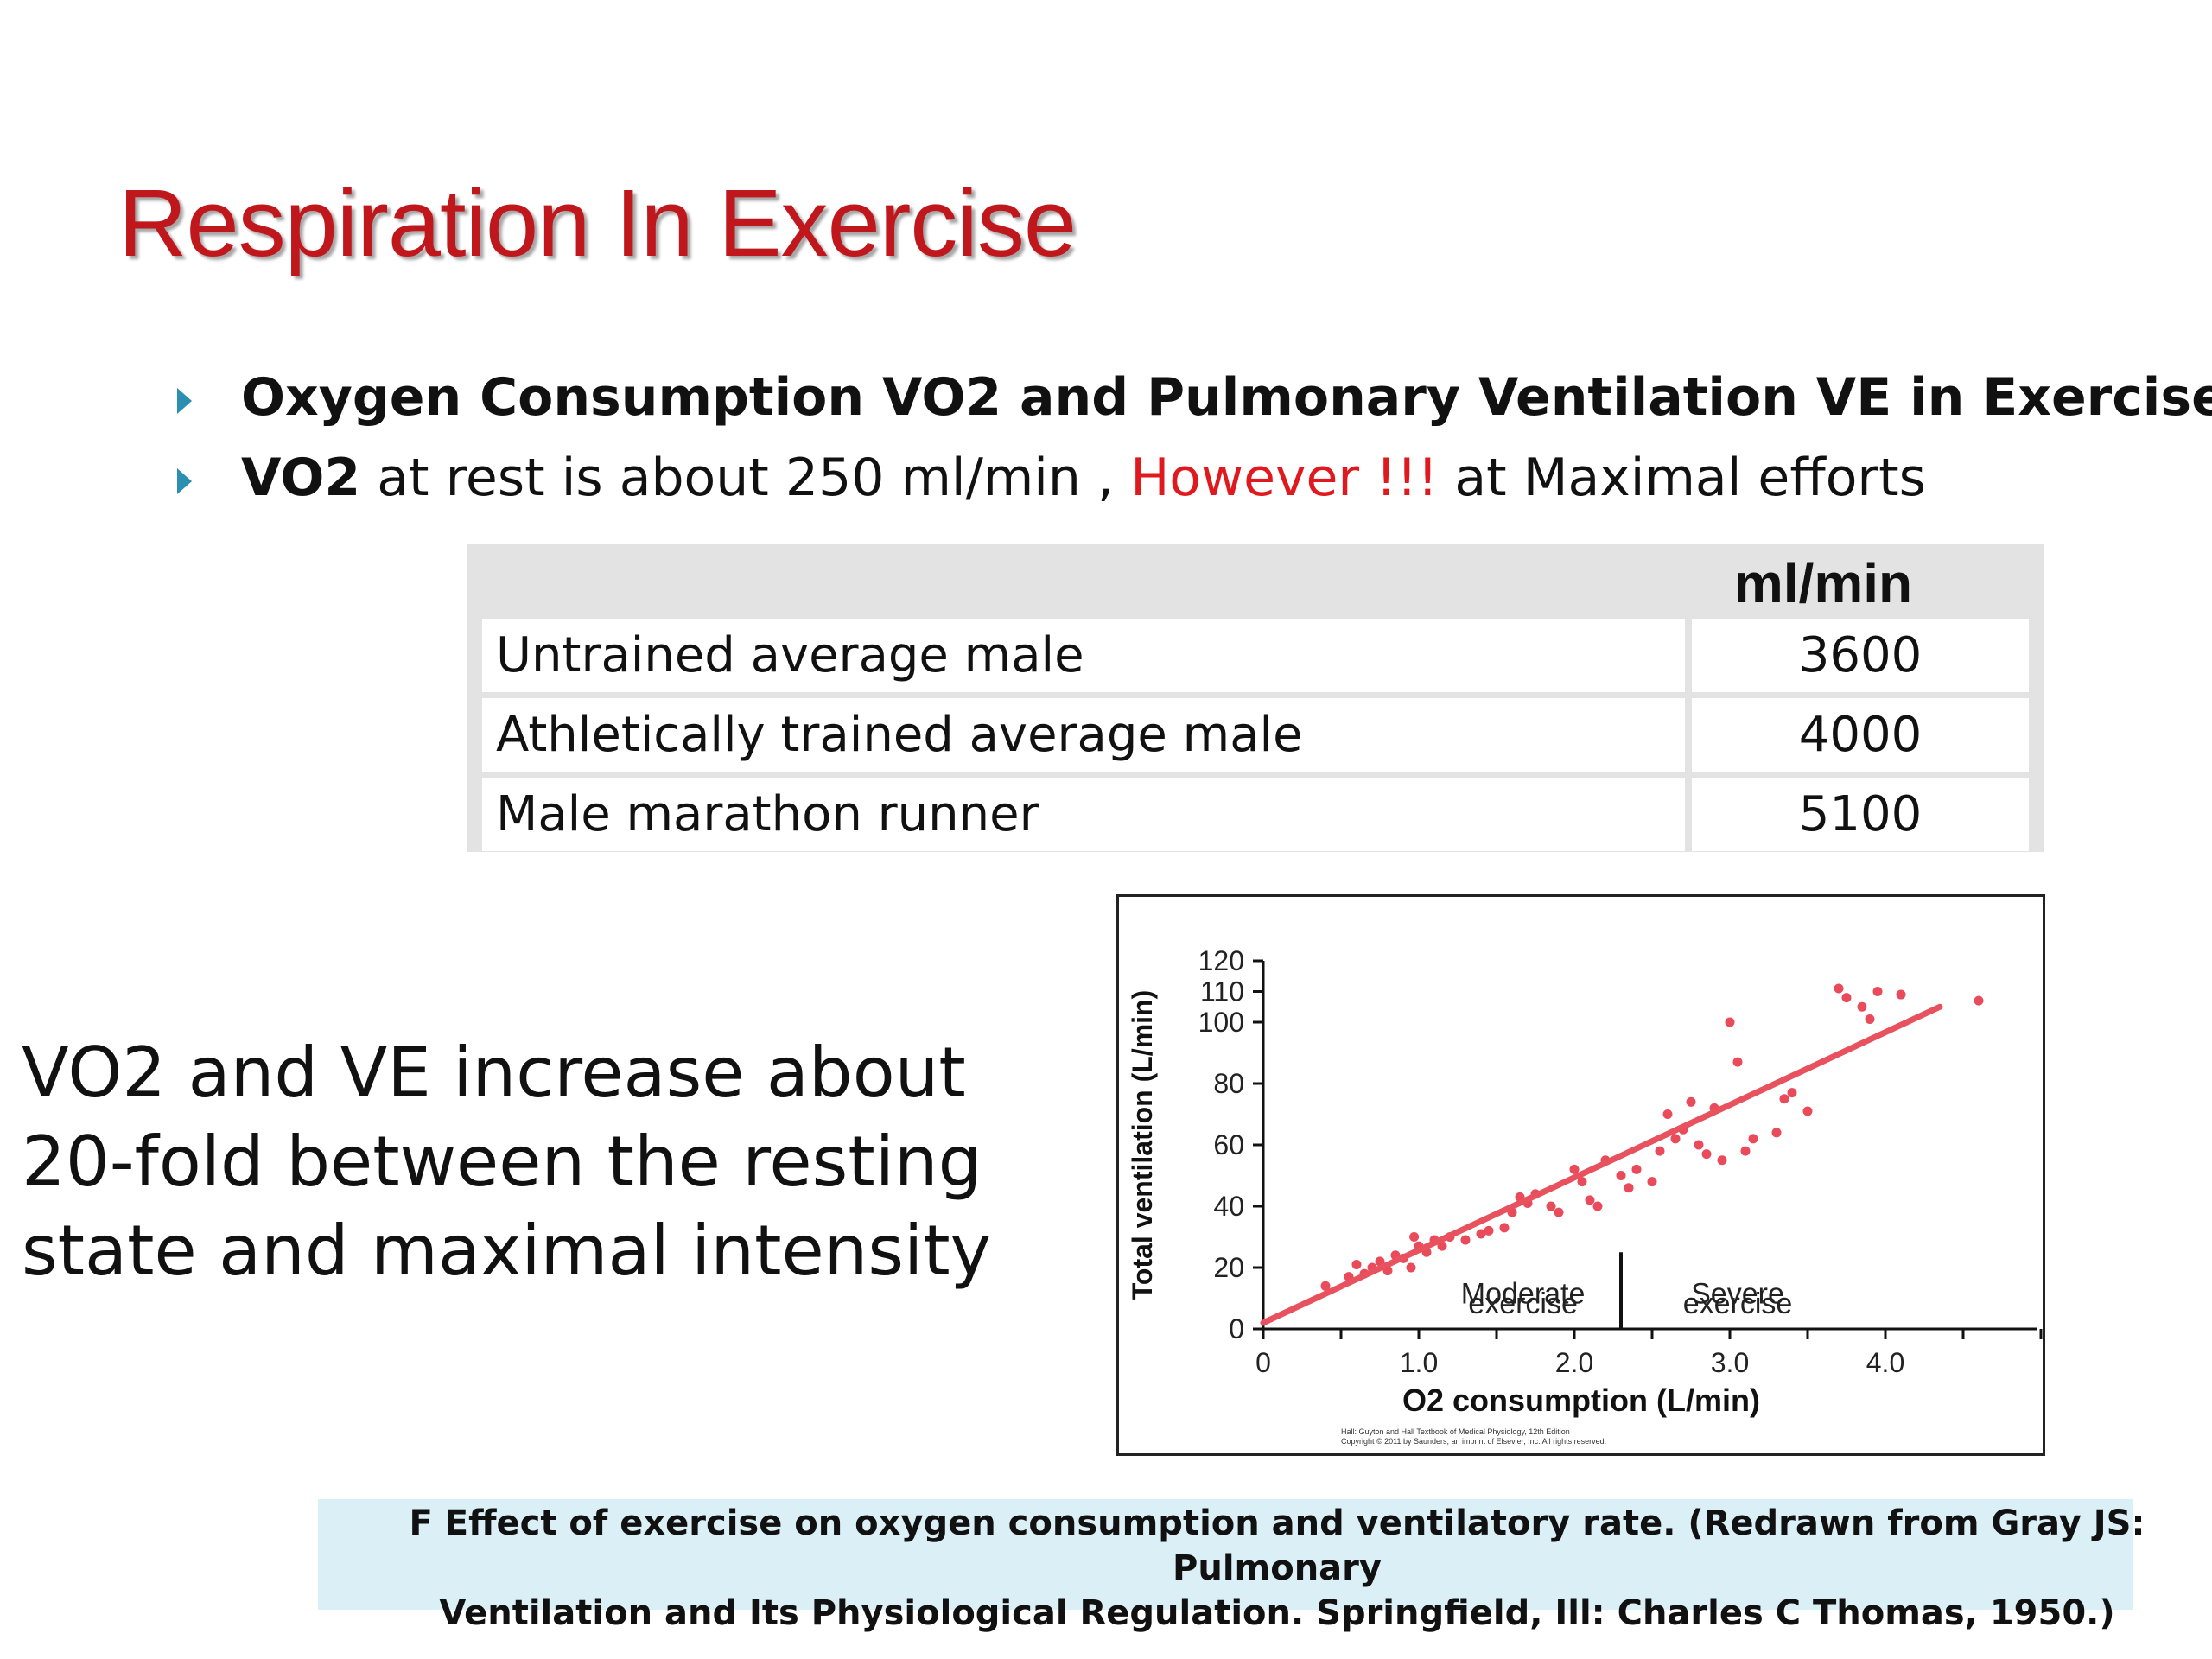  I want to click on x-axis-label: O2 consumption (L/min), so click(1581, 1400).